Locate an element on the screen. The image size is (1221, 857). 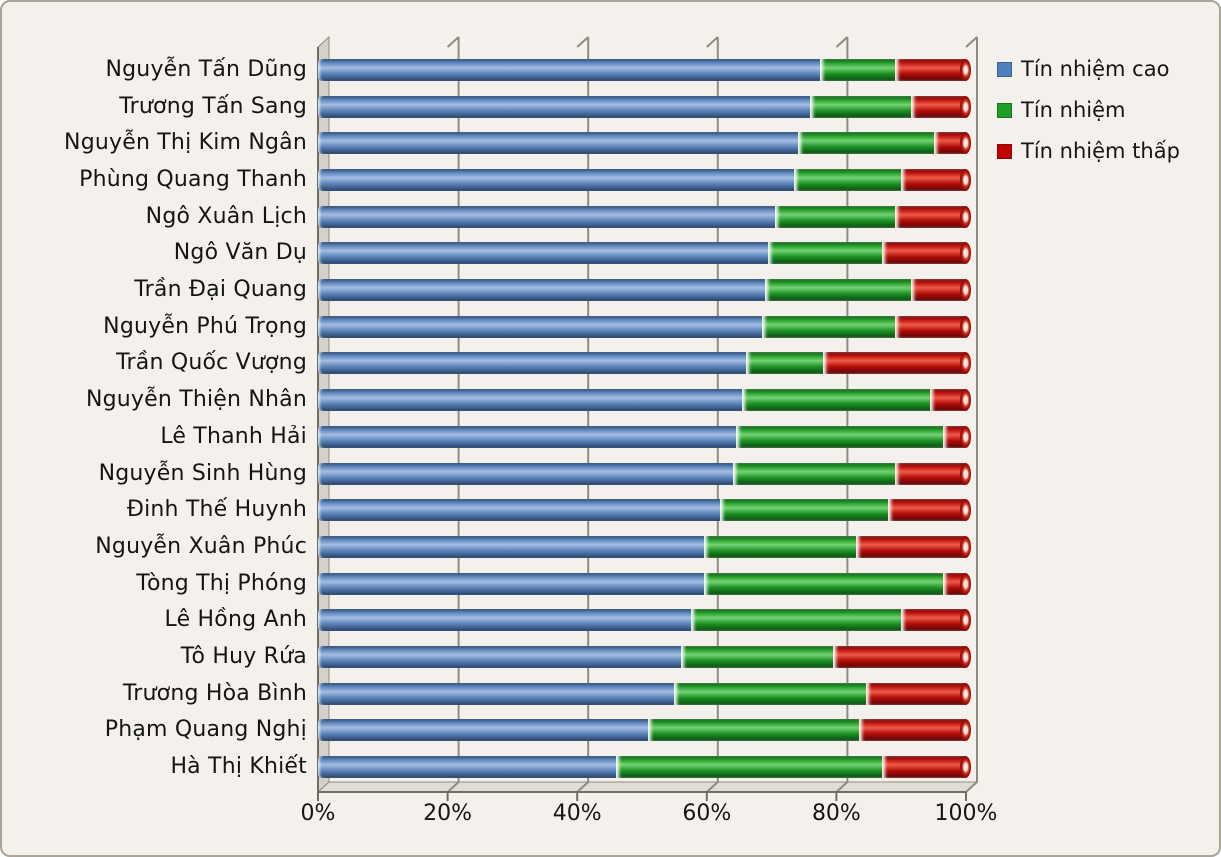
legend-swatch-blue is located at coordinates (1004, 69).